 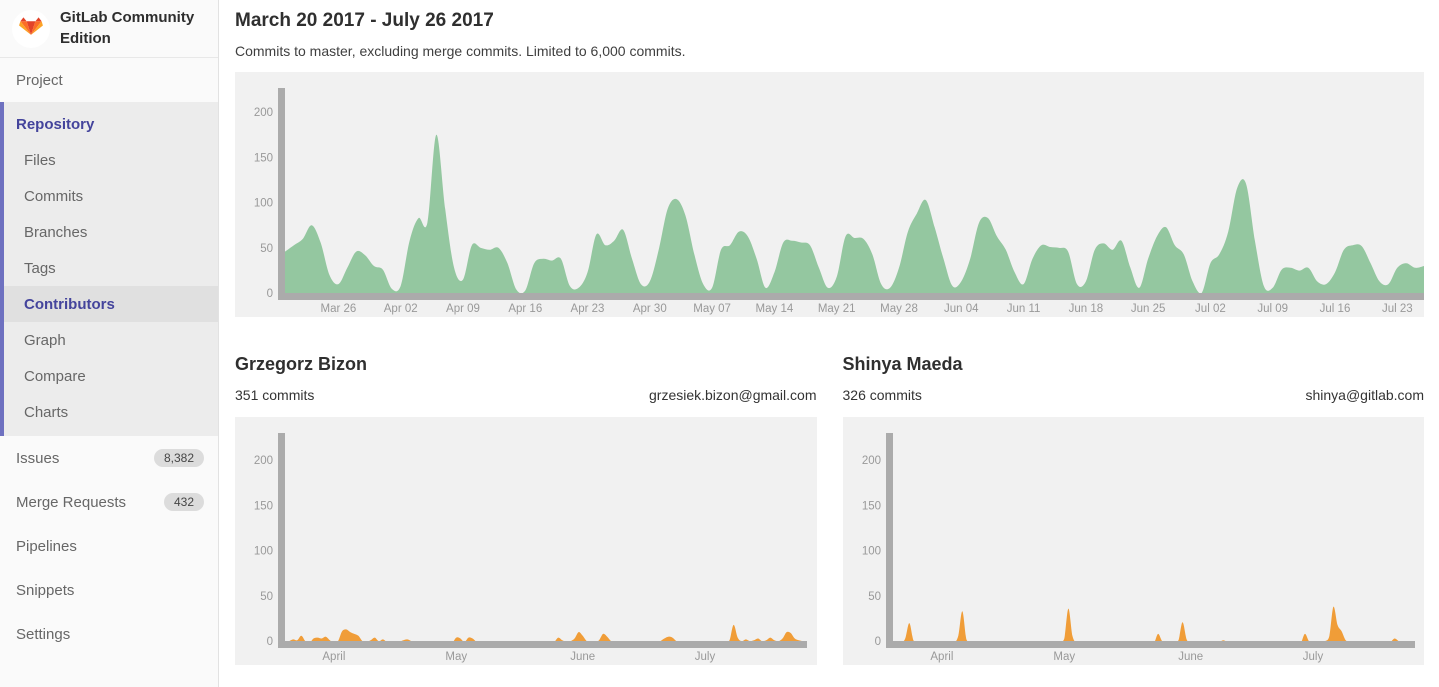 I want to click on sidebar-item-tags: Tags, so click(x=109, y=268).